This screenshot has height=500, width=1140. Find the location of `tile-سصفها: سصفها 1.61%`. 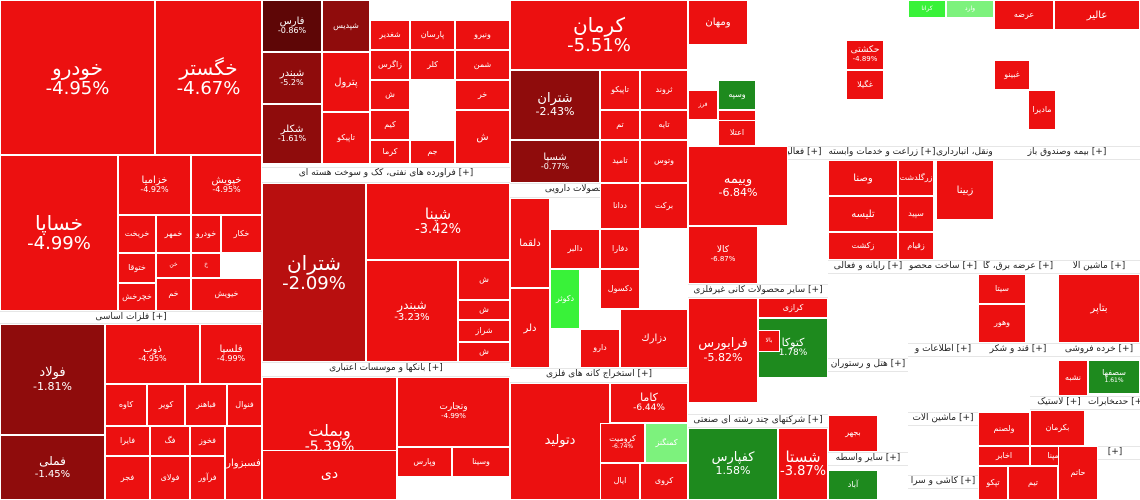

tile-سصفها: سصفها 1.61% is located at coordinates (1114, 377).